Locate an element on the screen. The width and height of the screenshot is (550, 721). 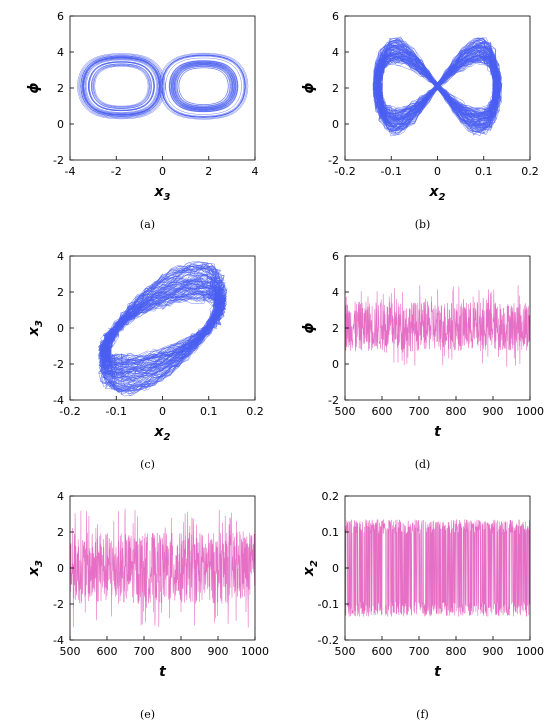
chart-svg-c: -0.2 -0.1 0 0.1 0.2 -4 -2 0 2 4 x2 x3 is located at coordinates (145, 346).